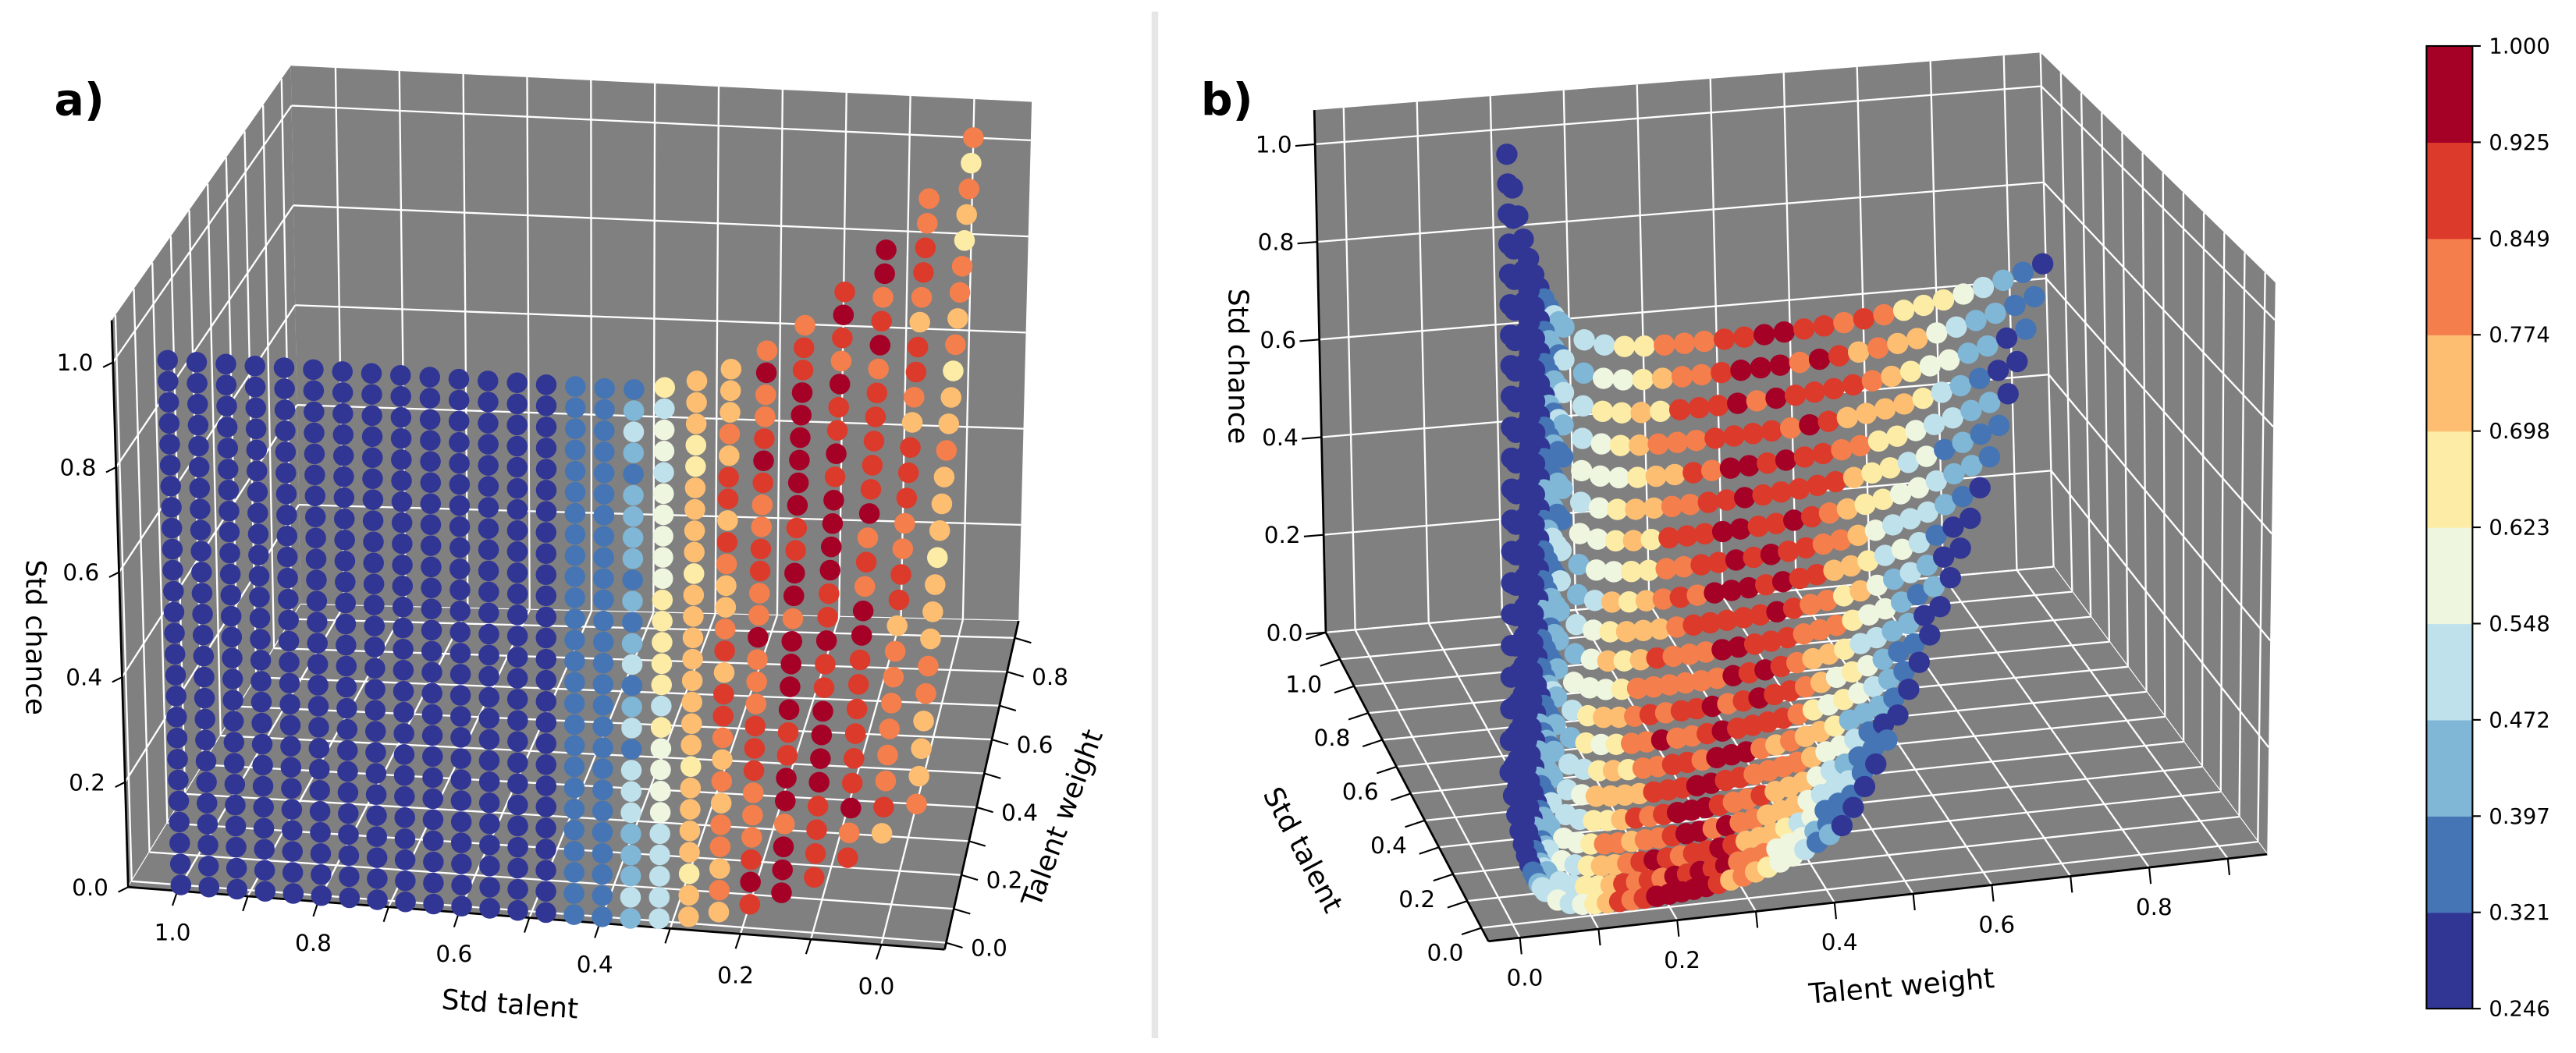  What do you see at coordinates (2519, 913) in the screenshot?
I see `colorbar-tick-label: 0.321` at bounding box center [2519, 913].